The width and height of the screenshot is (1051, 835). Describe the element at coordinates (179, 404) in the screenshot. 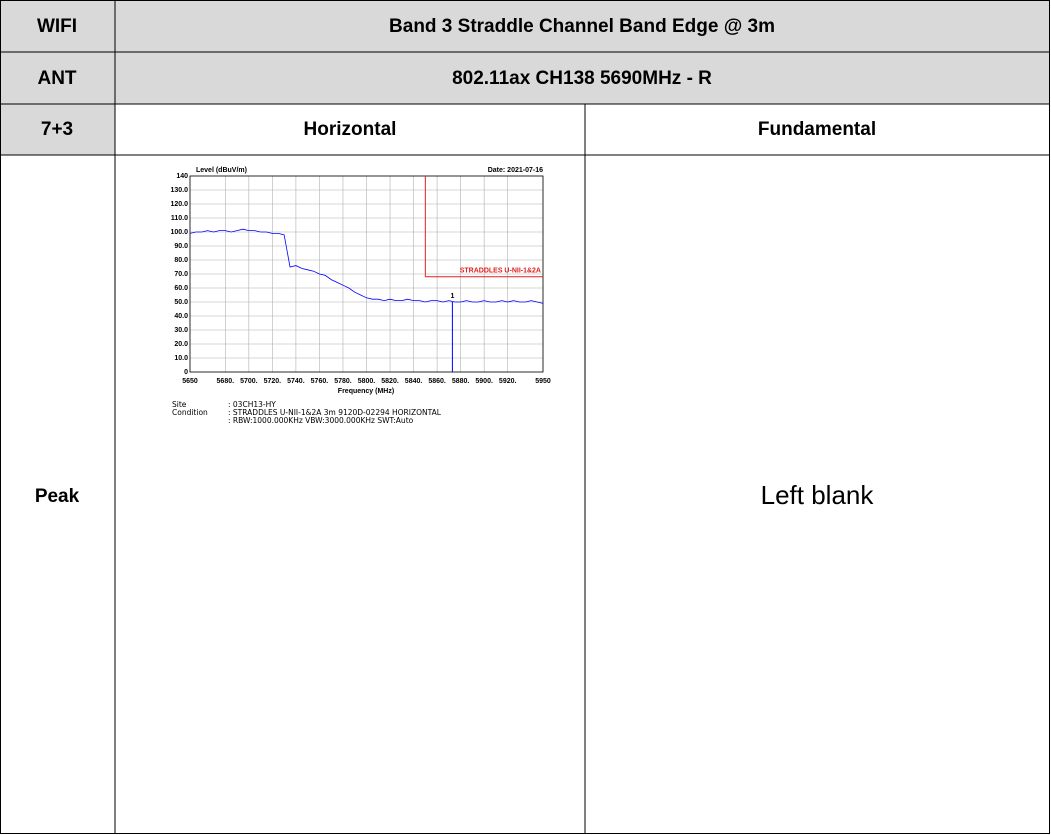

I see `note-key: Site` at that location.